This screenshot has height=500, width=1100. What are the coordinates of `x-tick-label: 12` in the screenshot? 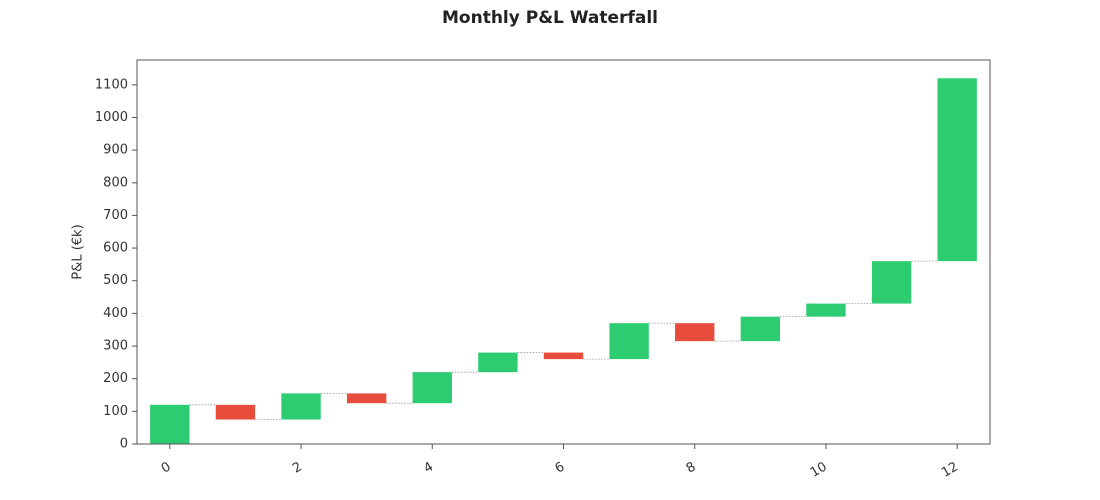 It's located at (950, 470).